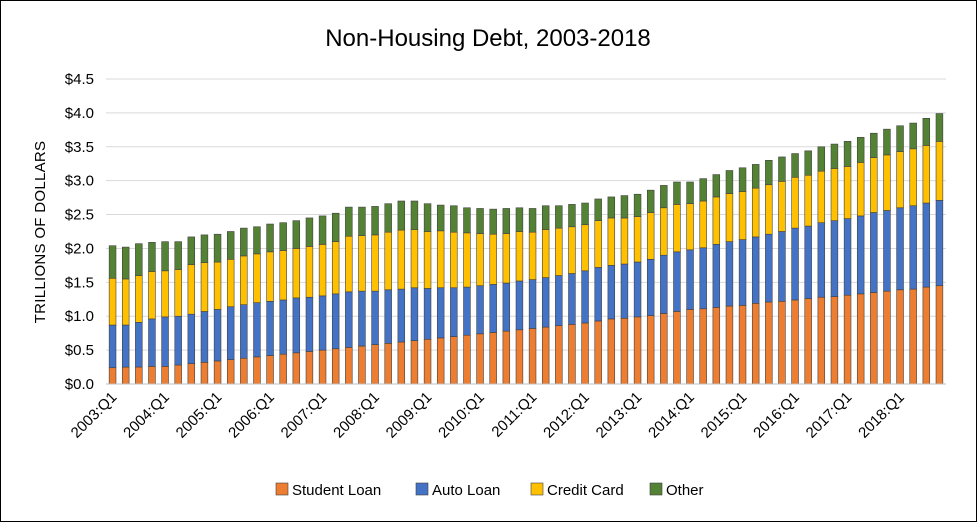 The image size is (977, 522). What do you see at coordinates (336, 490) in the screenshot?
I see `legend-label: Student Loan` at bounding box center [336, 490].